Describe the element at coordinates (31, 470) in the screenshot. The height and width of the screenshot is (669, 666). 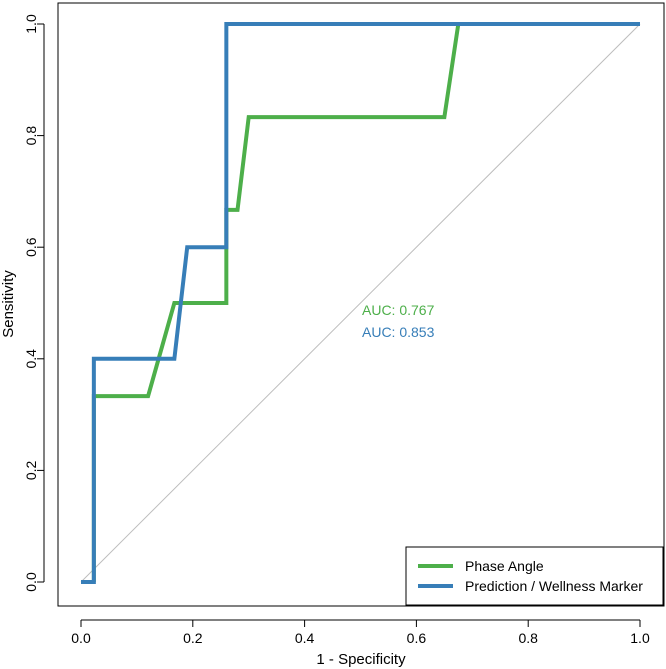
I see `y-tick-label: 0.2` at that location.